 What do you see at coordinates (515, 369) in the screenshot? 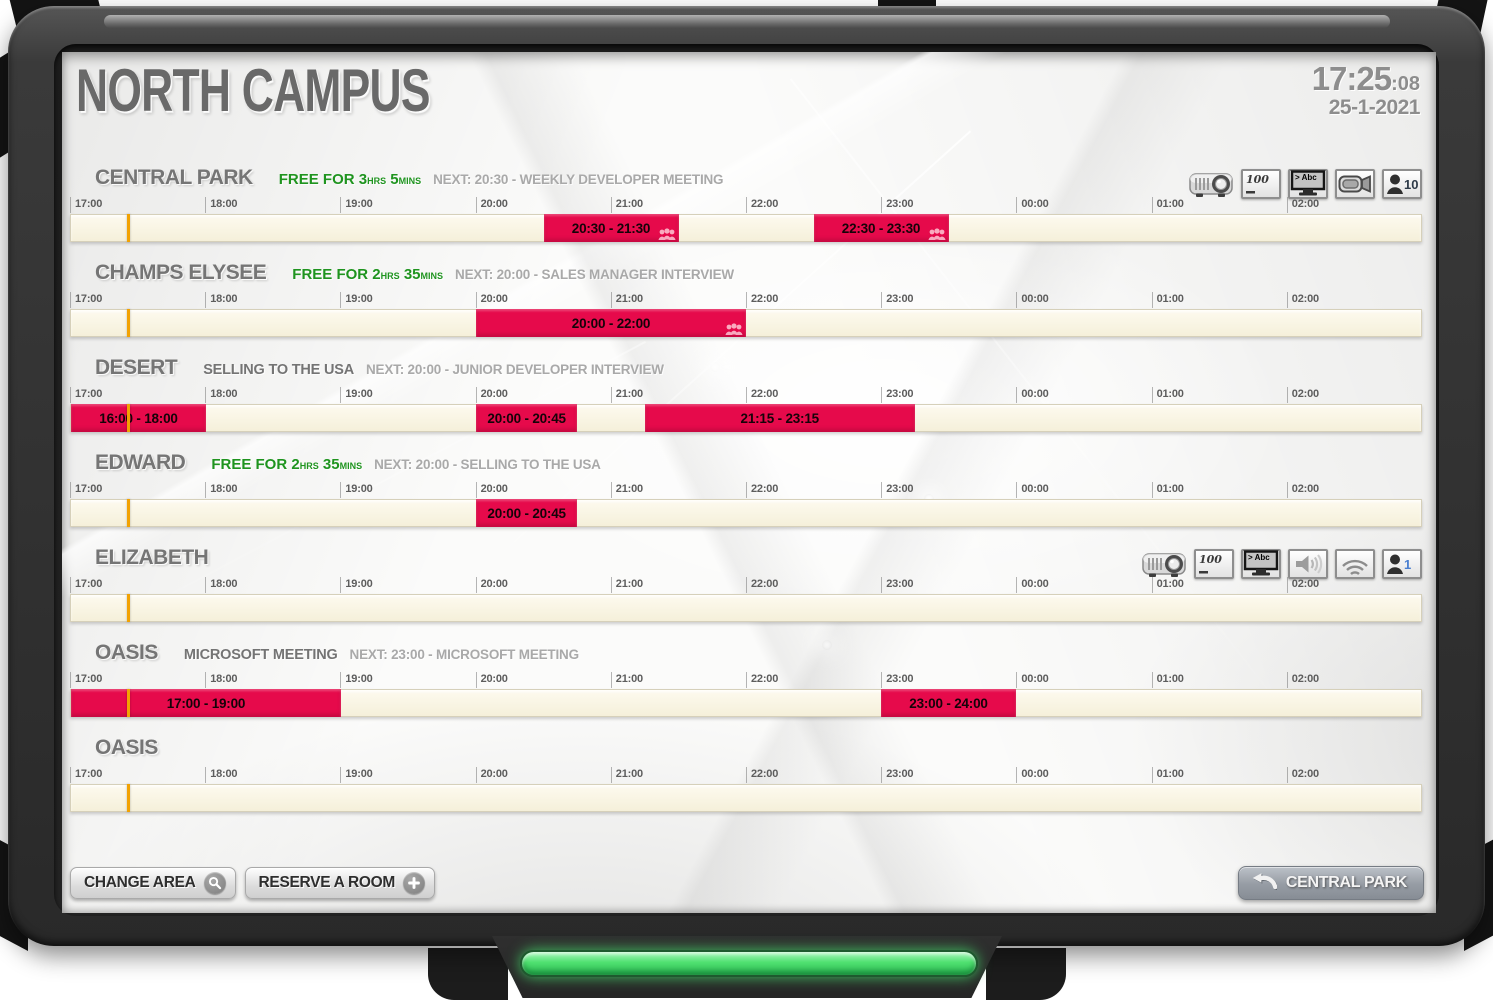
I see `room-next-meeting: NEXT: 20:00 - JUNIOR DEVELOPER INTERVIEW` at bounding box center [515, 369].